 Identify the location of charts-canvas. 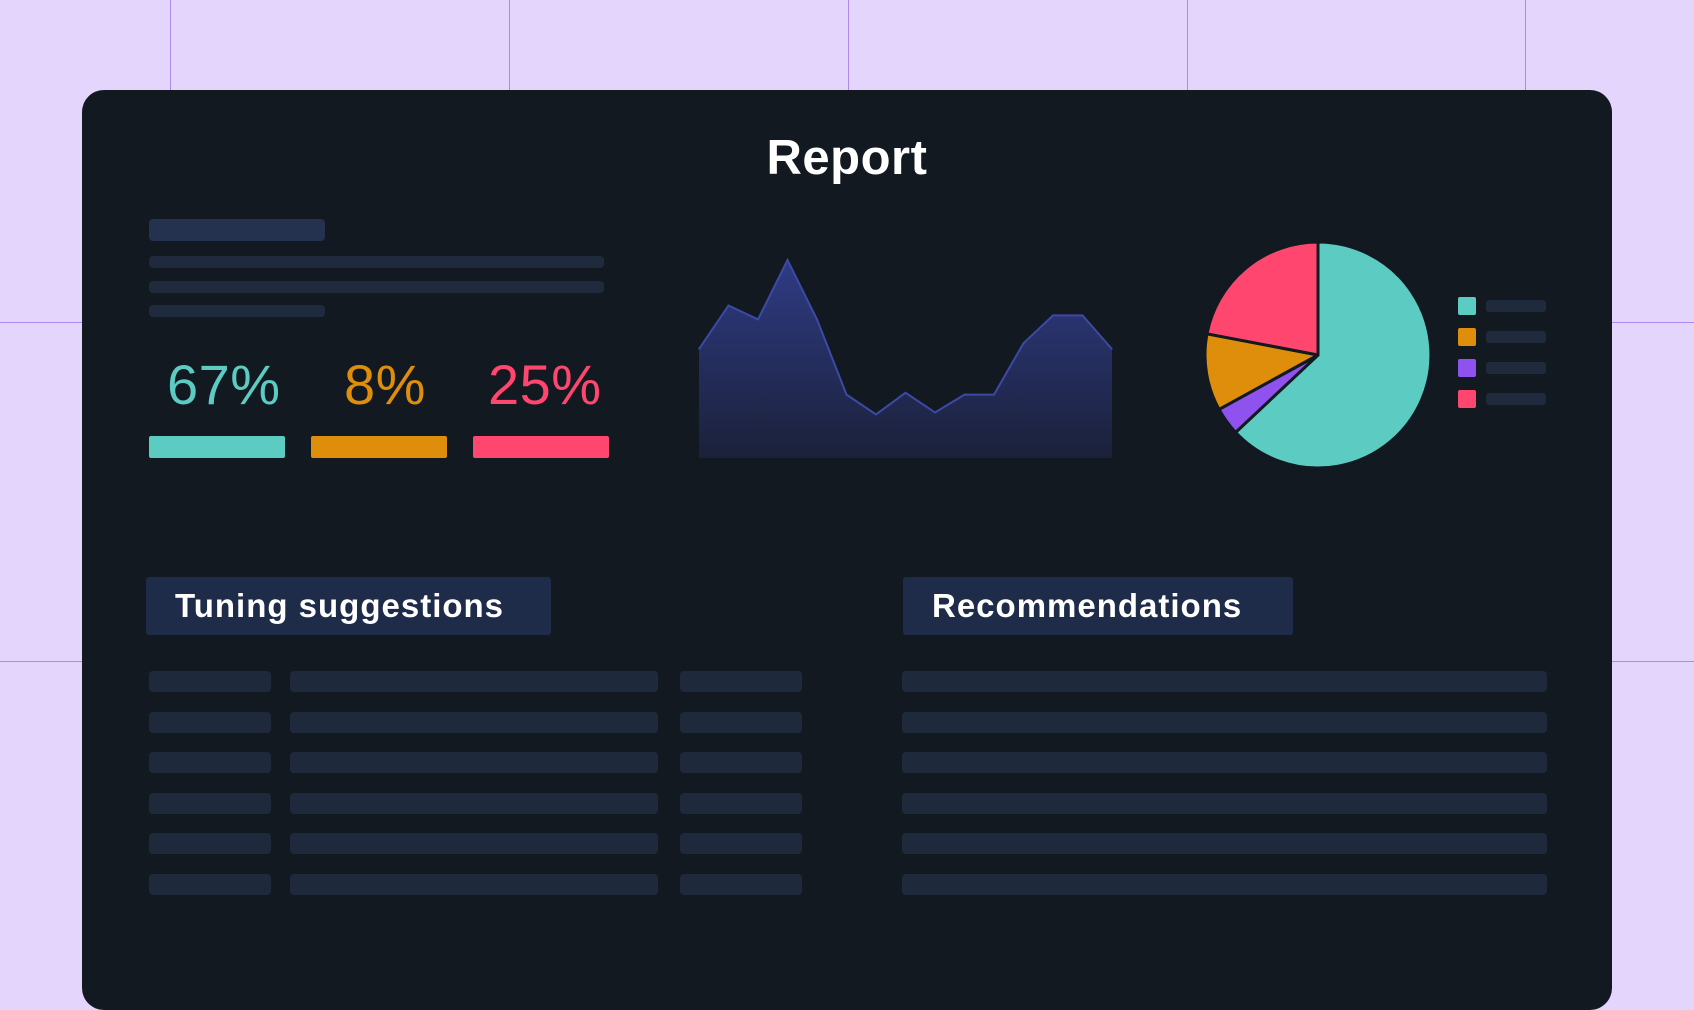
(1065, 355).